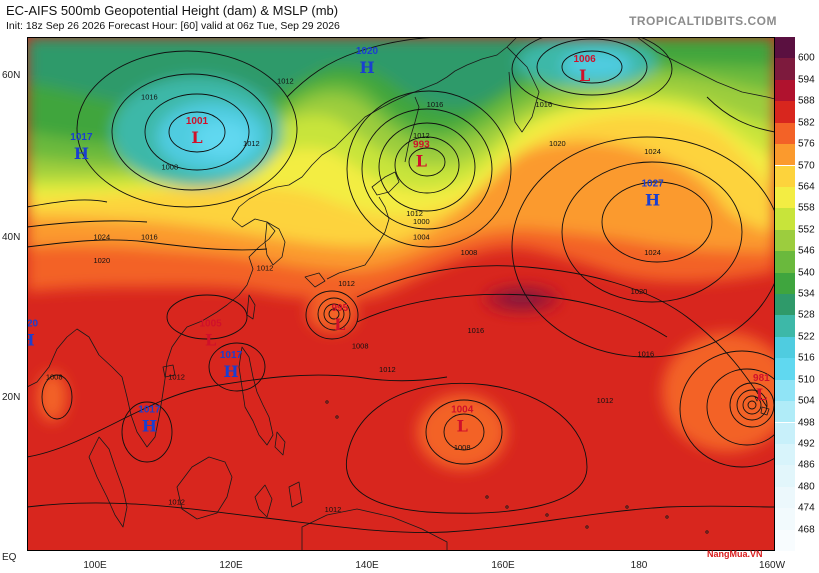 The image size is (819, 573). What do you see at coordinates (806, 58) in the screenshot?
I see `colorbar-label: 600` at bounding box center [806, 58].